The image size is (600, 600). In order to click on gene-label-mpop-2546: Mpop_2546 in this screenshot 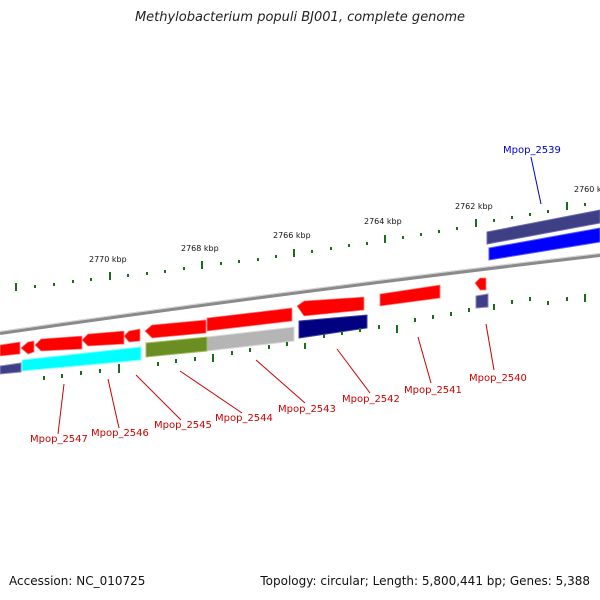, I will do `click(120, 433)`.